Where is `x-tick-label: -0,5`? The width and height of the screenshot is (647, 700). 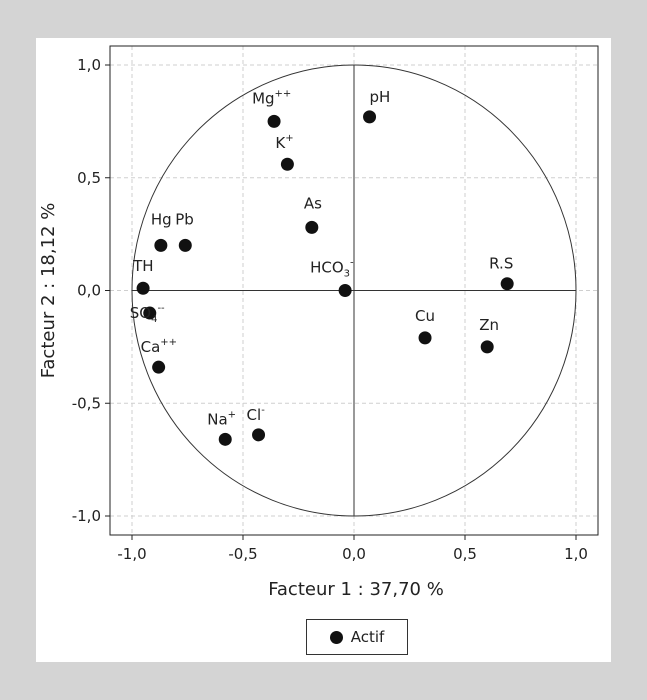
x-tick-label: -0,5 is located at coordinates (242, 554).